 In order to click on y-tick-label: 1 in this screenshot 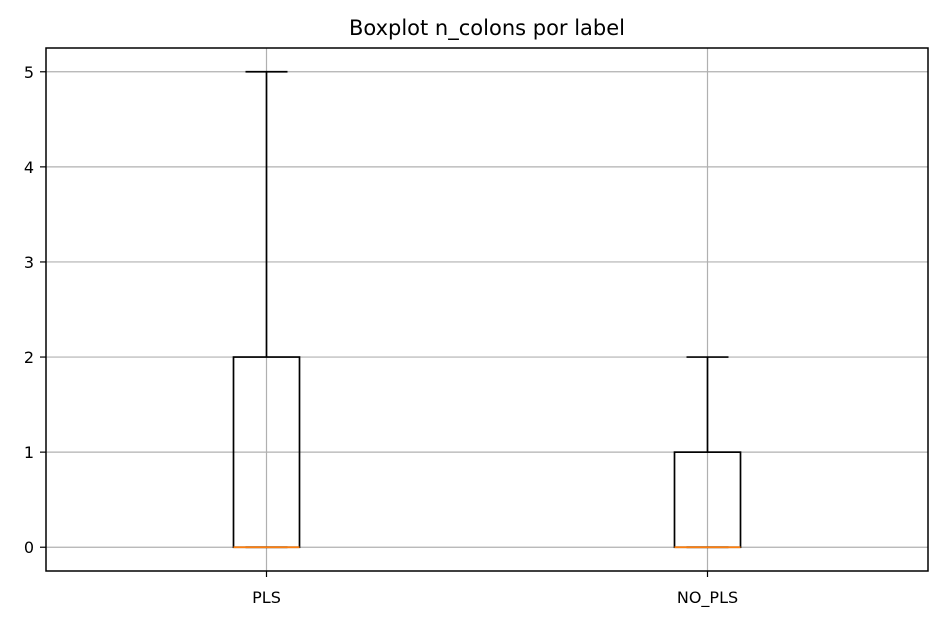, I will do `click(29, 452)`.